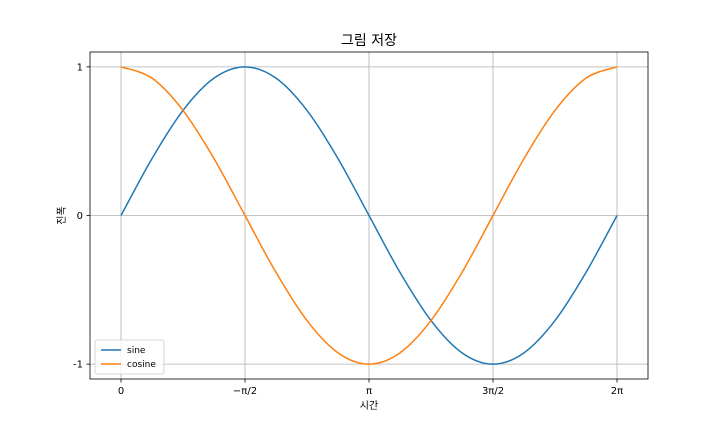 The image size is (720, 432). I want to click on x-tick-label: 3π/2, so click(493, 391).